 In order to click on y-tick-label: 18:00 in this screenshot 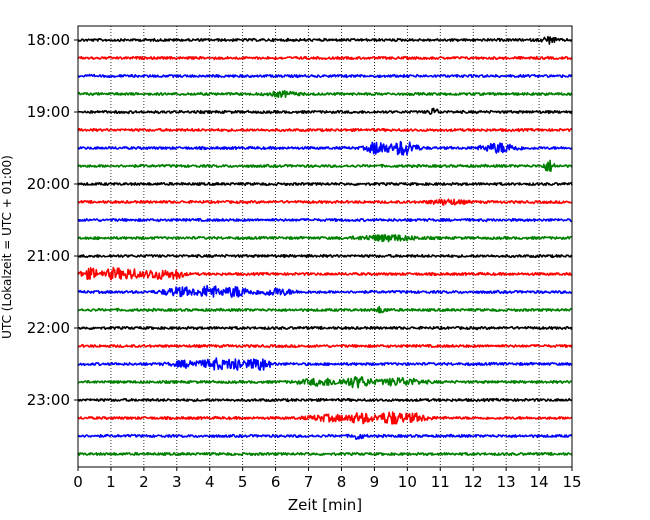, I will do `click(48, 40)`.